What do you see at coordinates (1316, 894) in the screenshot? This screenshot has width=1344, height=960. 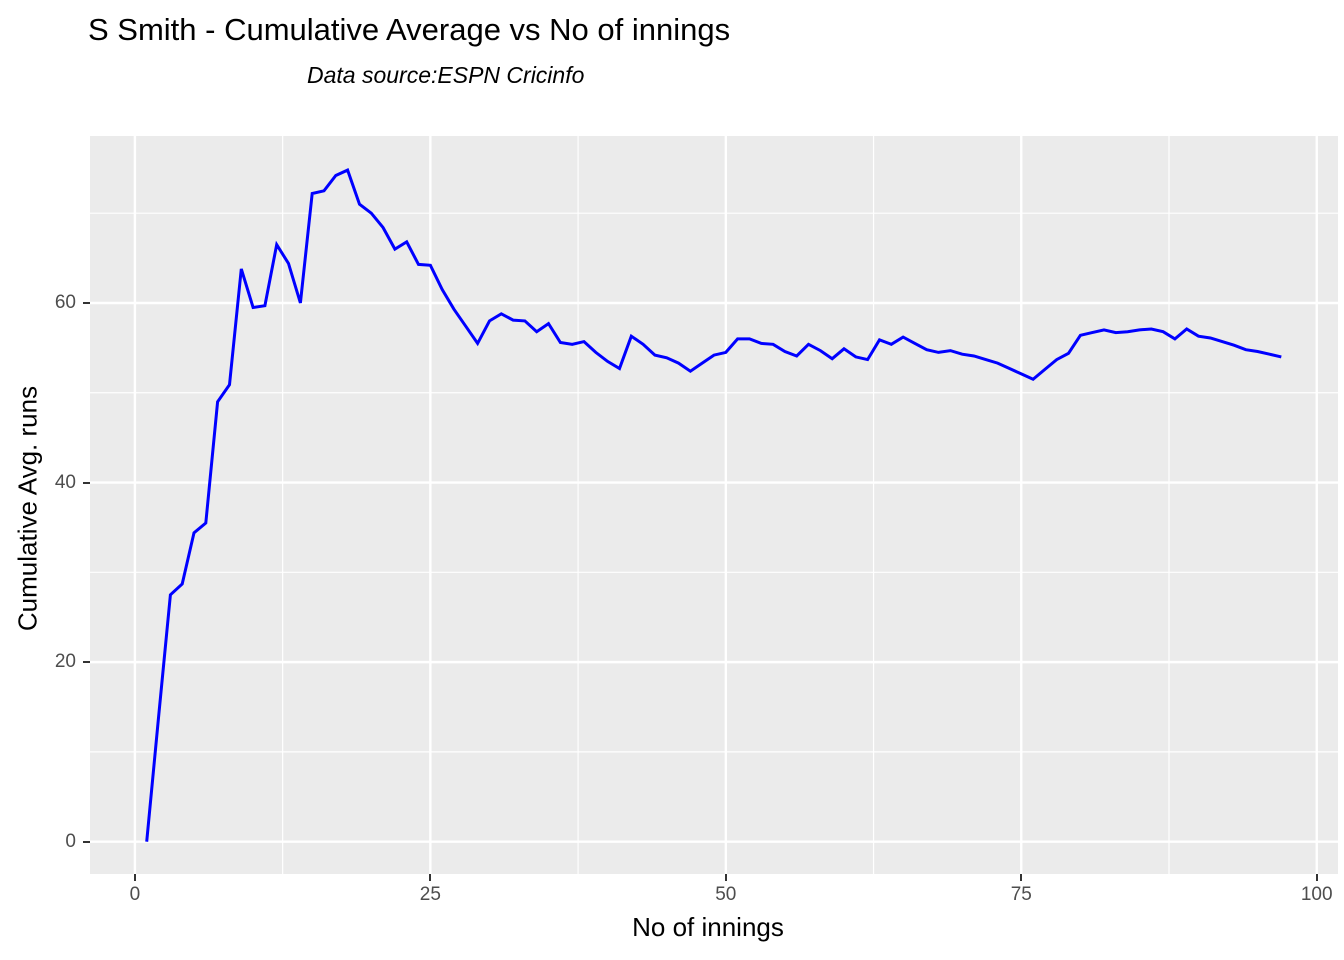 I see `x-axis-tick-label: 100` at bounding box center [1316, 894].